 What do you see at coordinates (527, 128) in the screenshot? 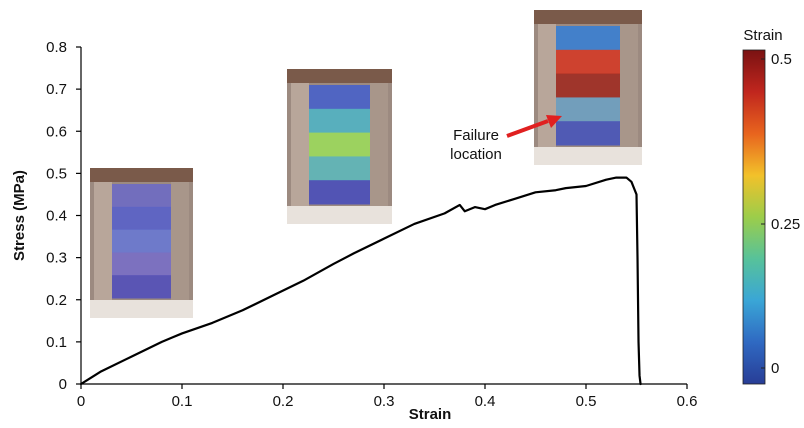
I see `annotation-arrow` at bounding box center [527, 128].